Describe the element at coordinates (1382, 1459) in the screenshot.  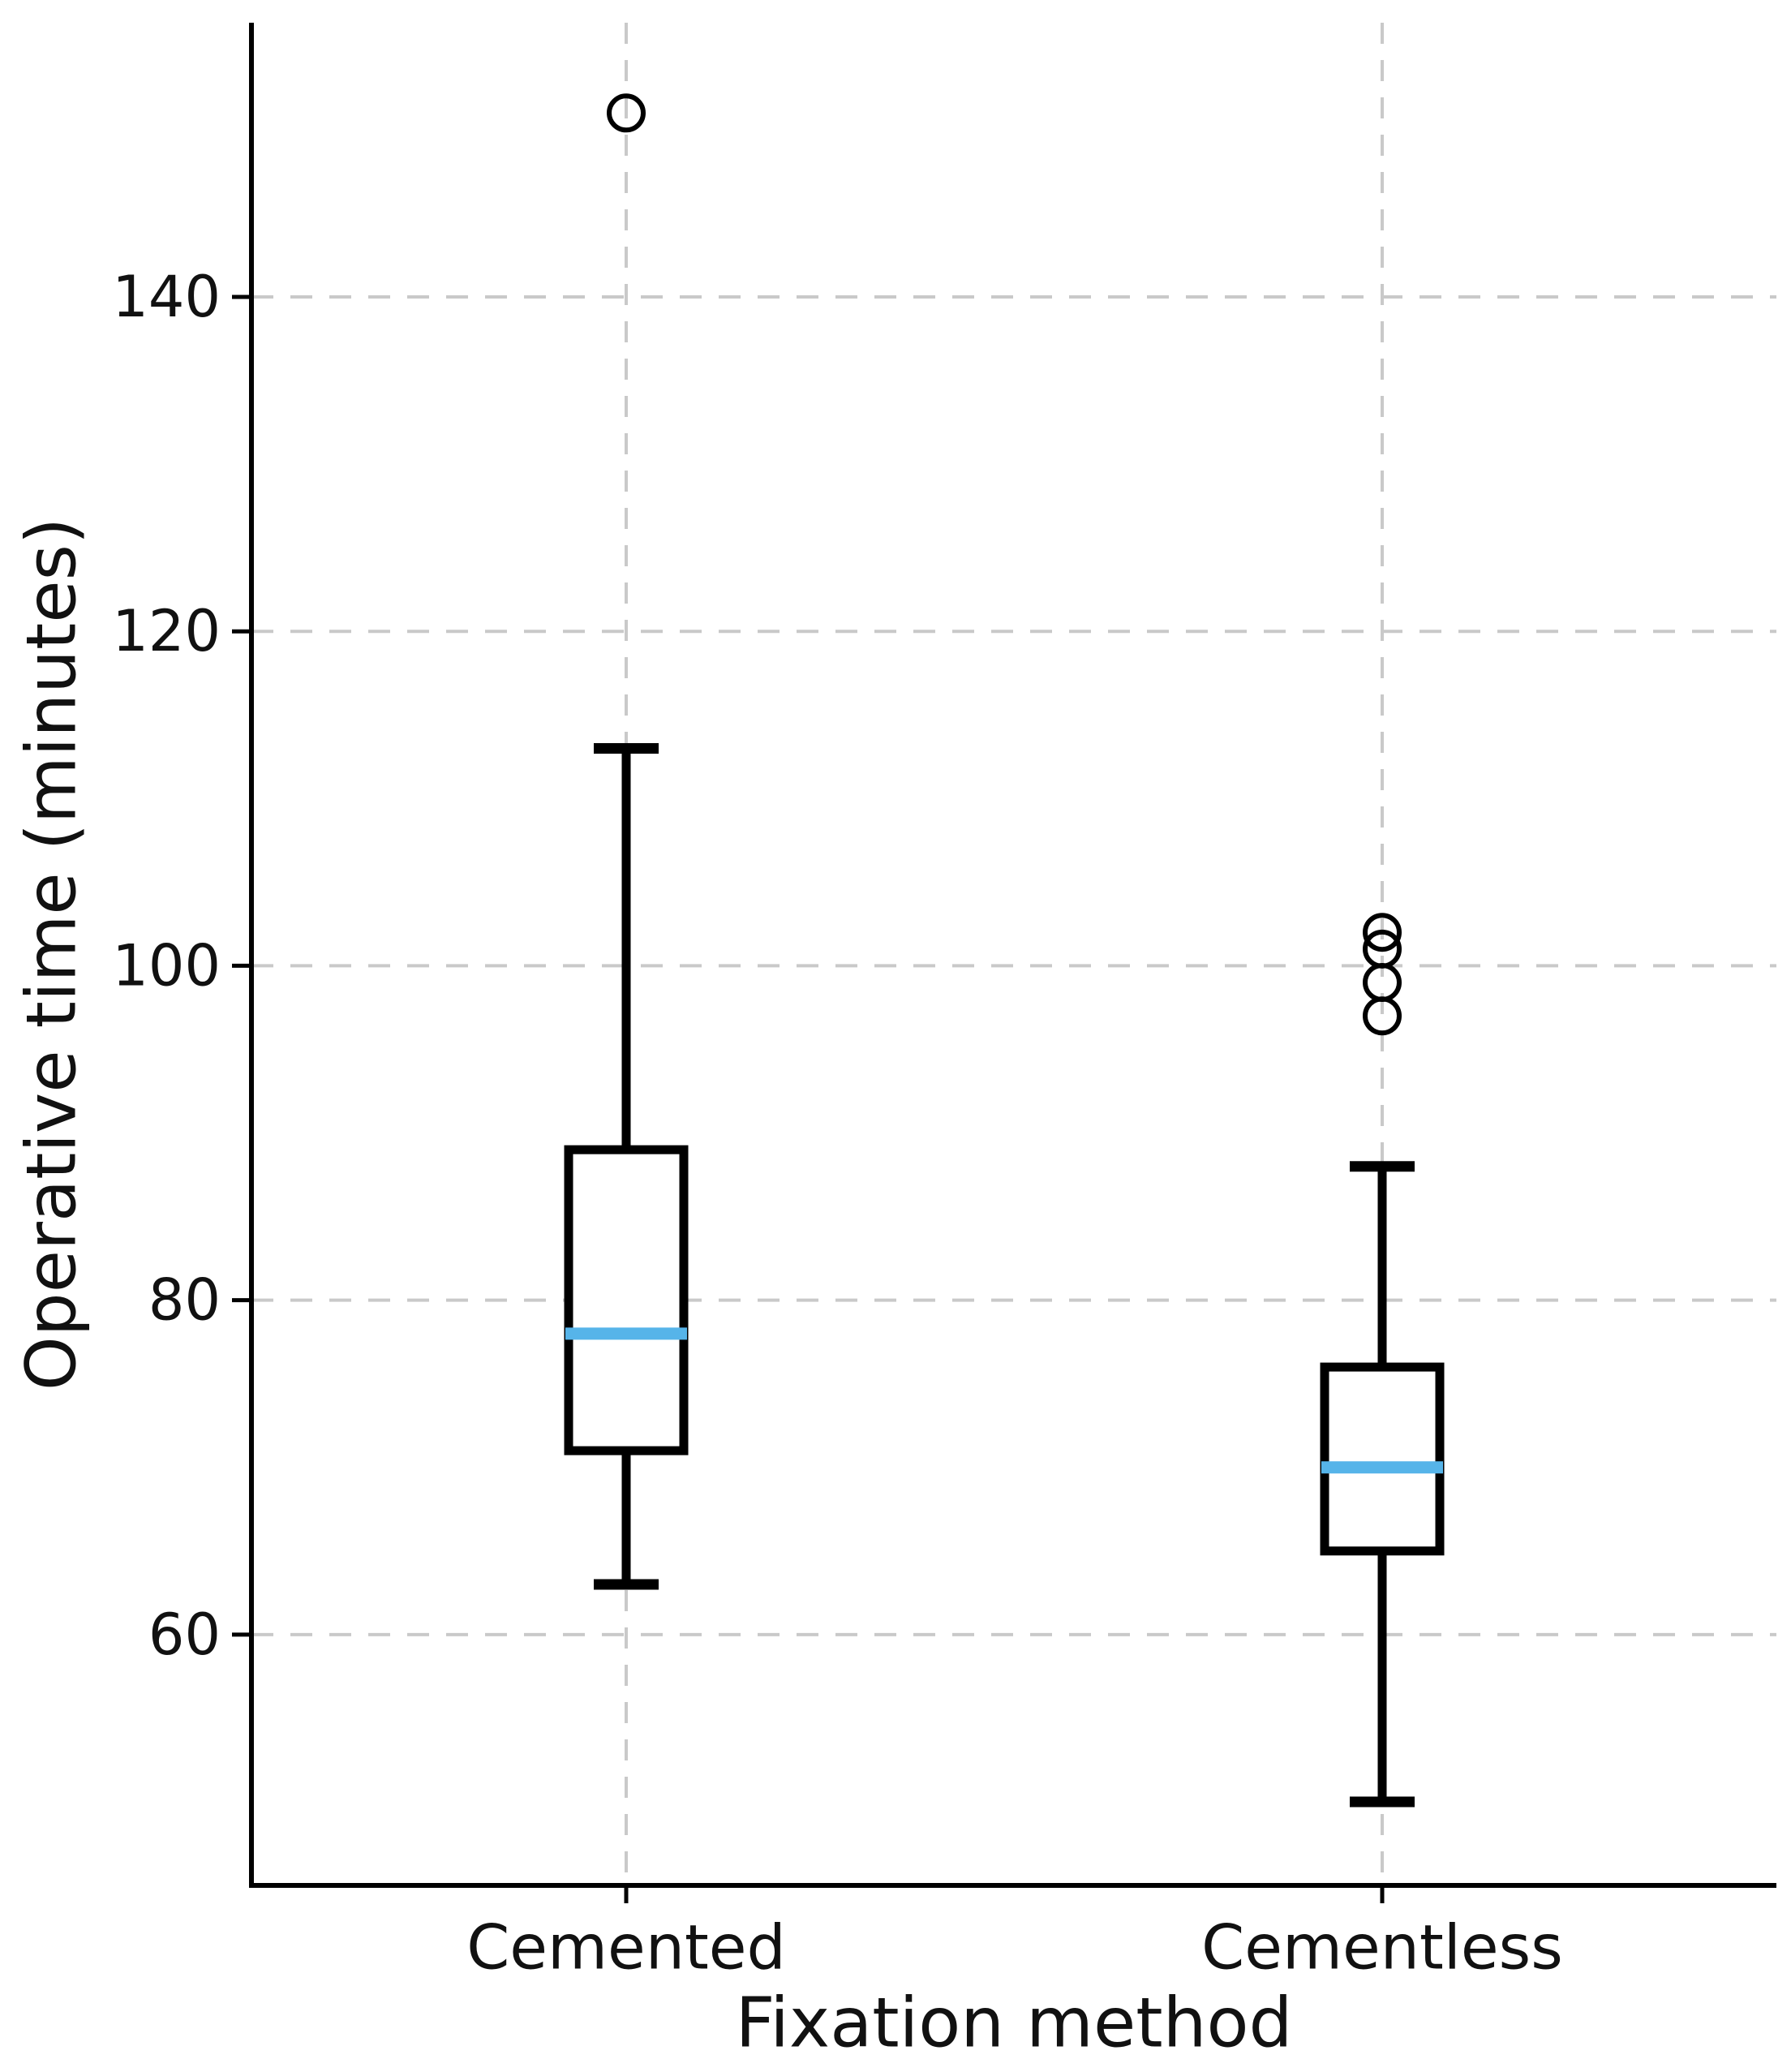
I see `iqr-box-cementless` at that location.